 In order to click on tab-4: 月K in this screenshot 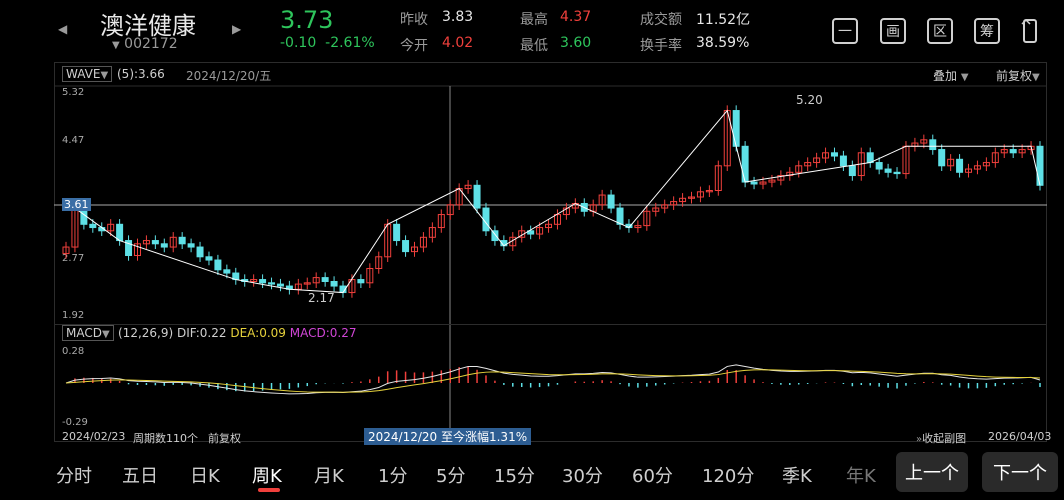, I will do `click(329, 476)`.